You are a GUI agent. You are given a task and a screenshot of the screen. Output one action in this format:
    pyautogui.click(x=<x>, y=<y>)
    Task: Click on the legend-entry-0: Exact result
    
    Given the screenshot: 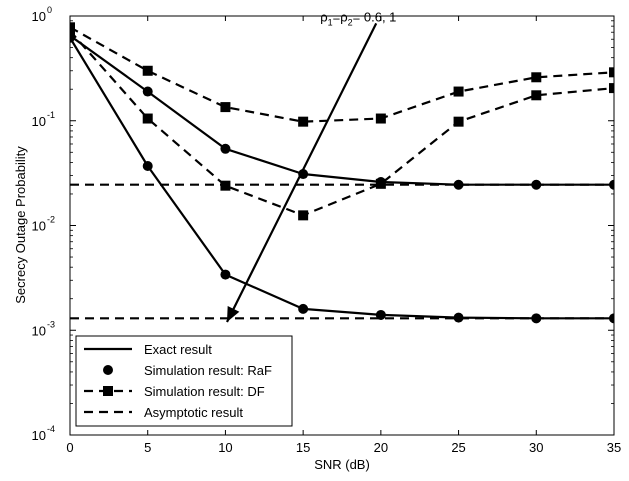 What is the action you would take?
    pyautogui.click(x=148, y=349)
    